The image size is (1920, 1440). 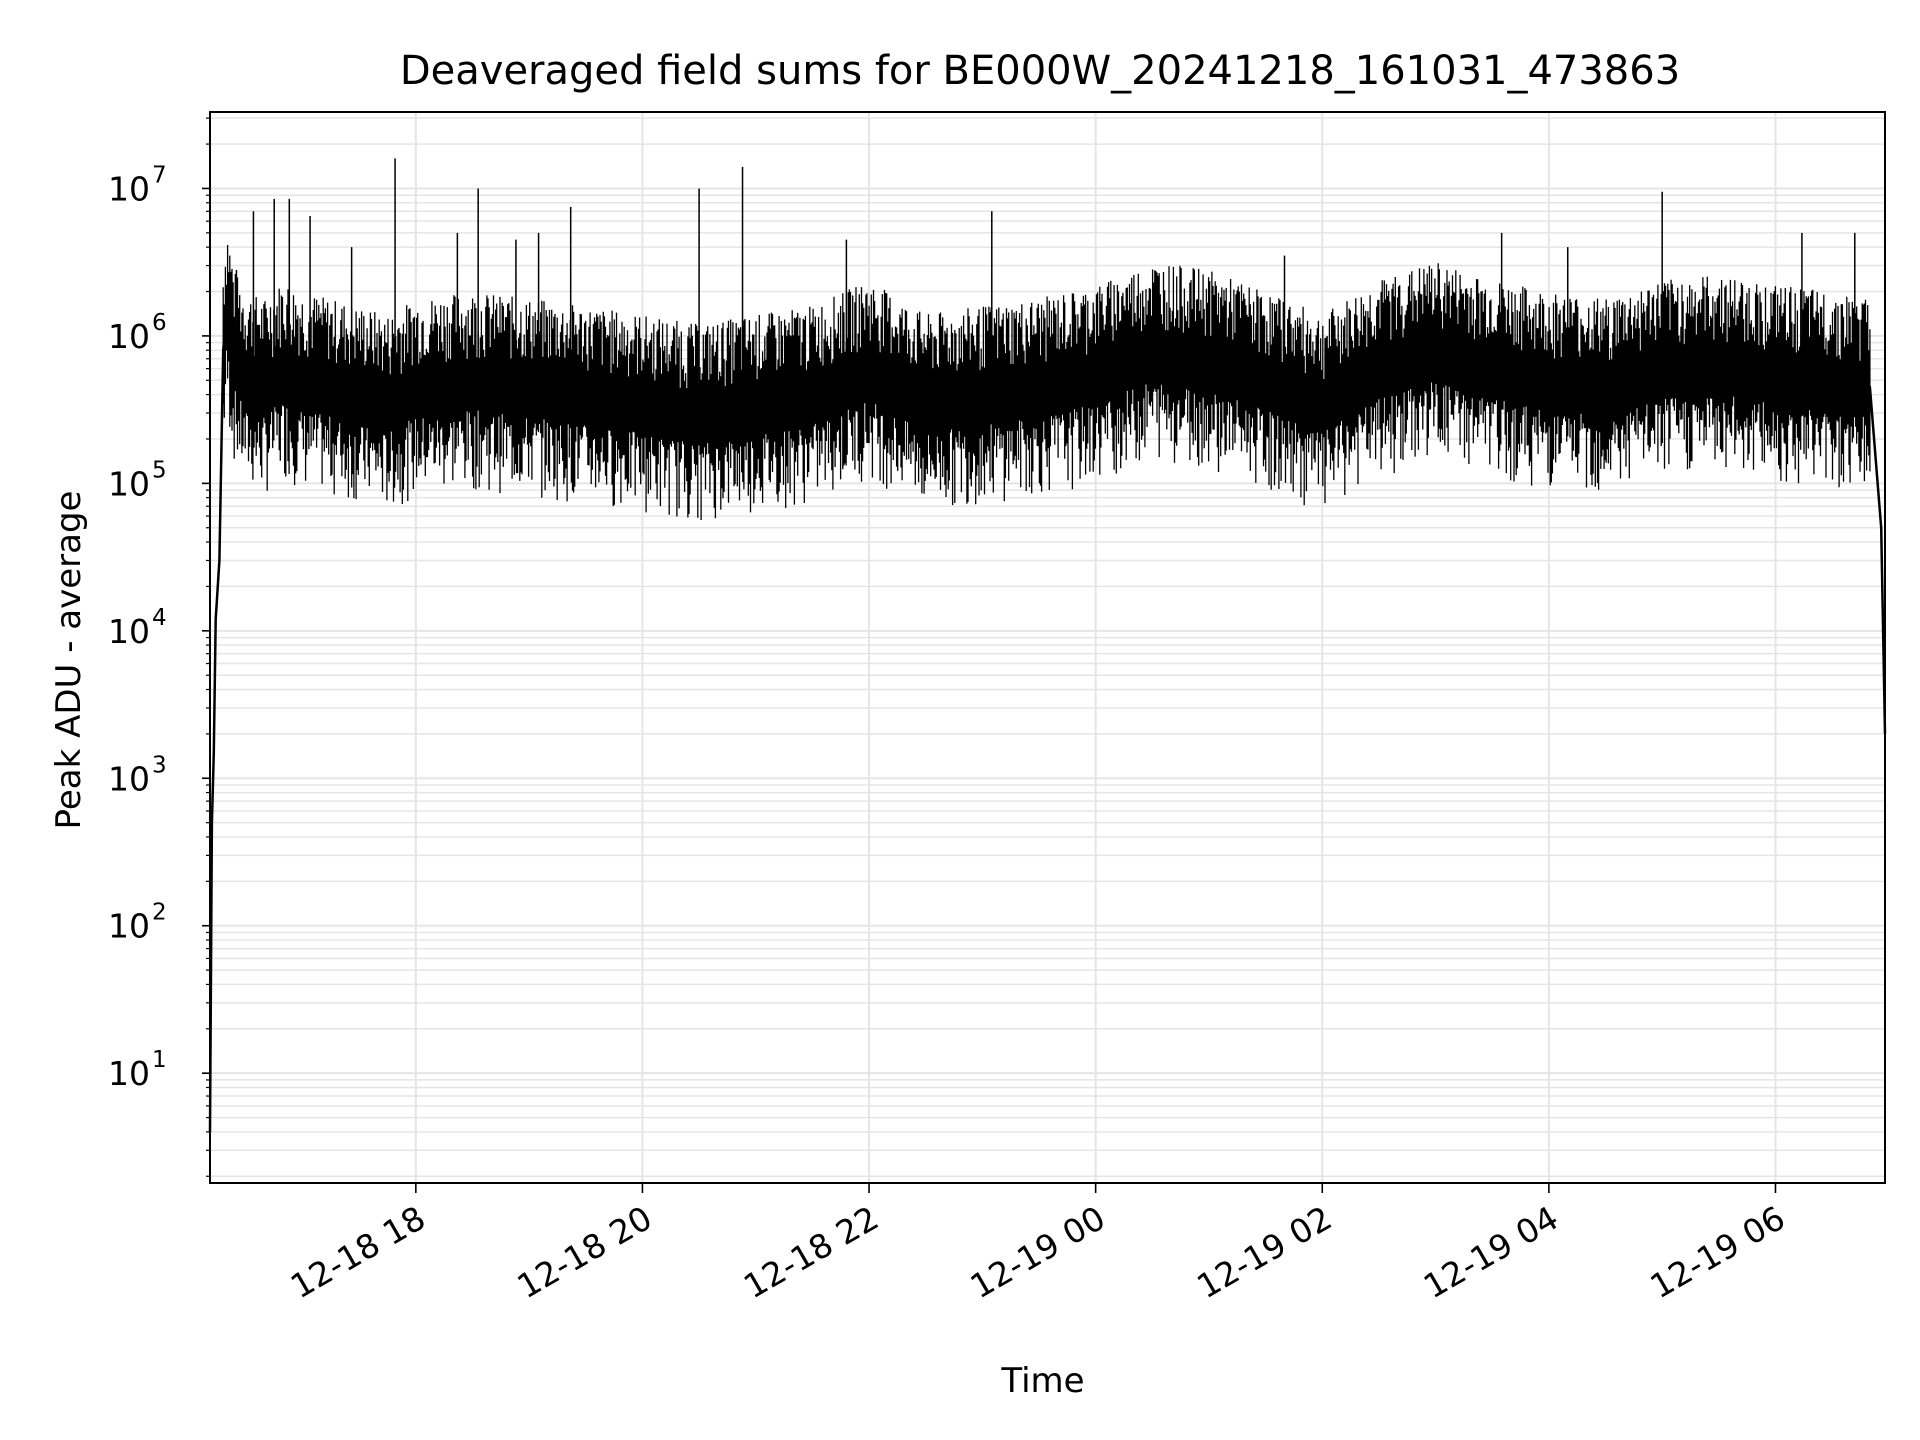 What do you see at coordinates (69, 660) in the screenshot?
I see `y-axis-label: Peak ADU - average` at bounding box center [69, 660].